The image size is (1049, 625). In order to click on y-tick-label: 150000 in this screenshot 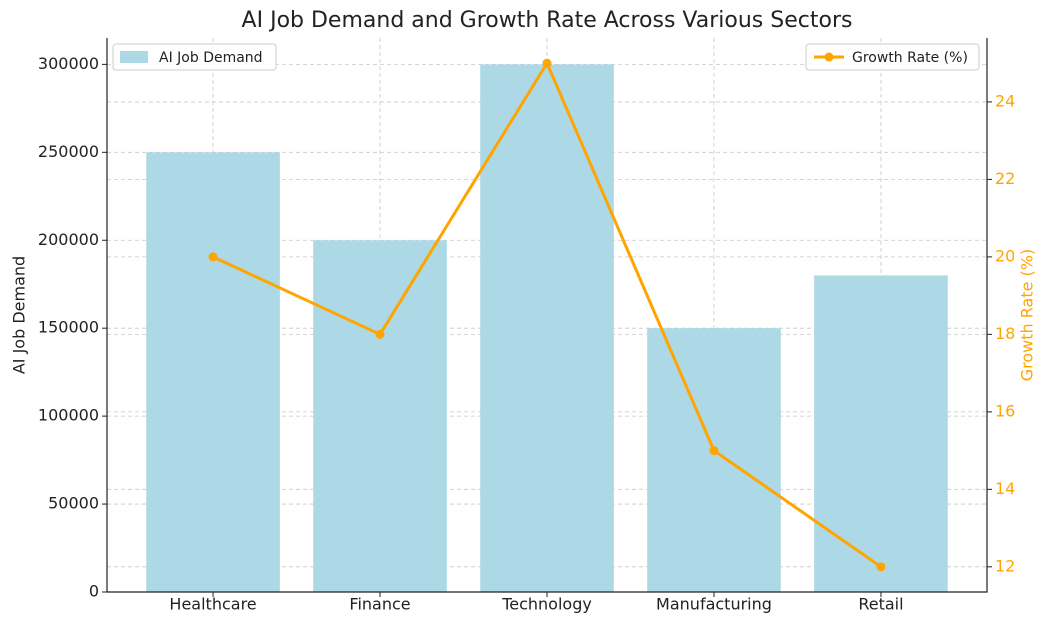, I will do `click(68, 327)`.